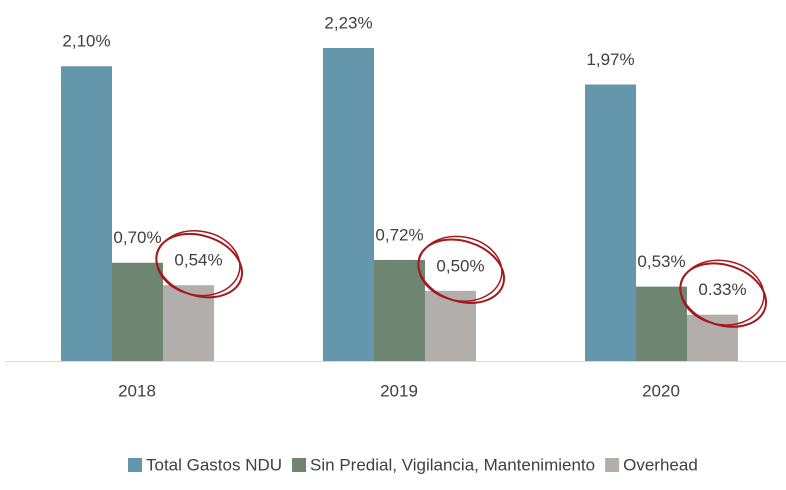 Image resolution: width=786 pixels, height=490 pixels. What do you see at coordinates (348, 22) in the screenshot?
I see `data-label: 2,23%` at bounding box center [348, 22].